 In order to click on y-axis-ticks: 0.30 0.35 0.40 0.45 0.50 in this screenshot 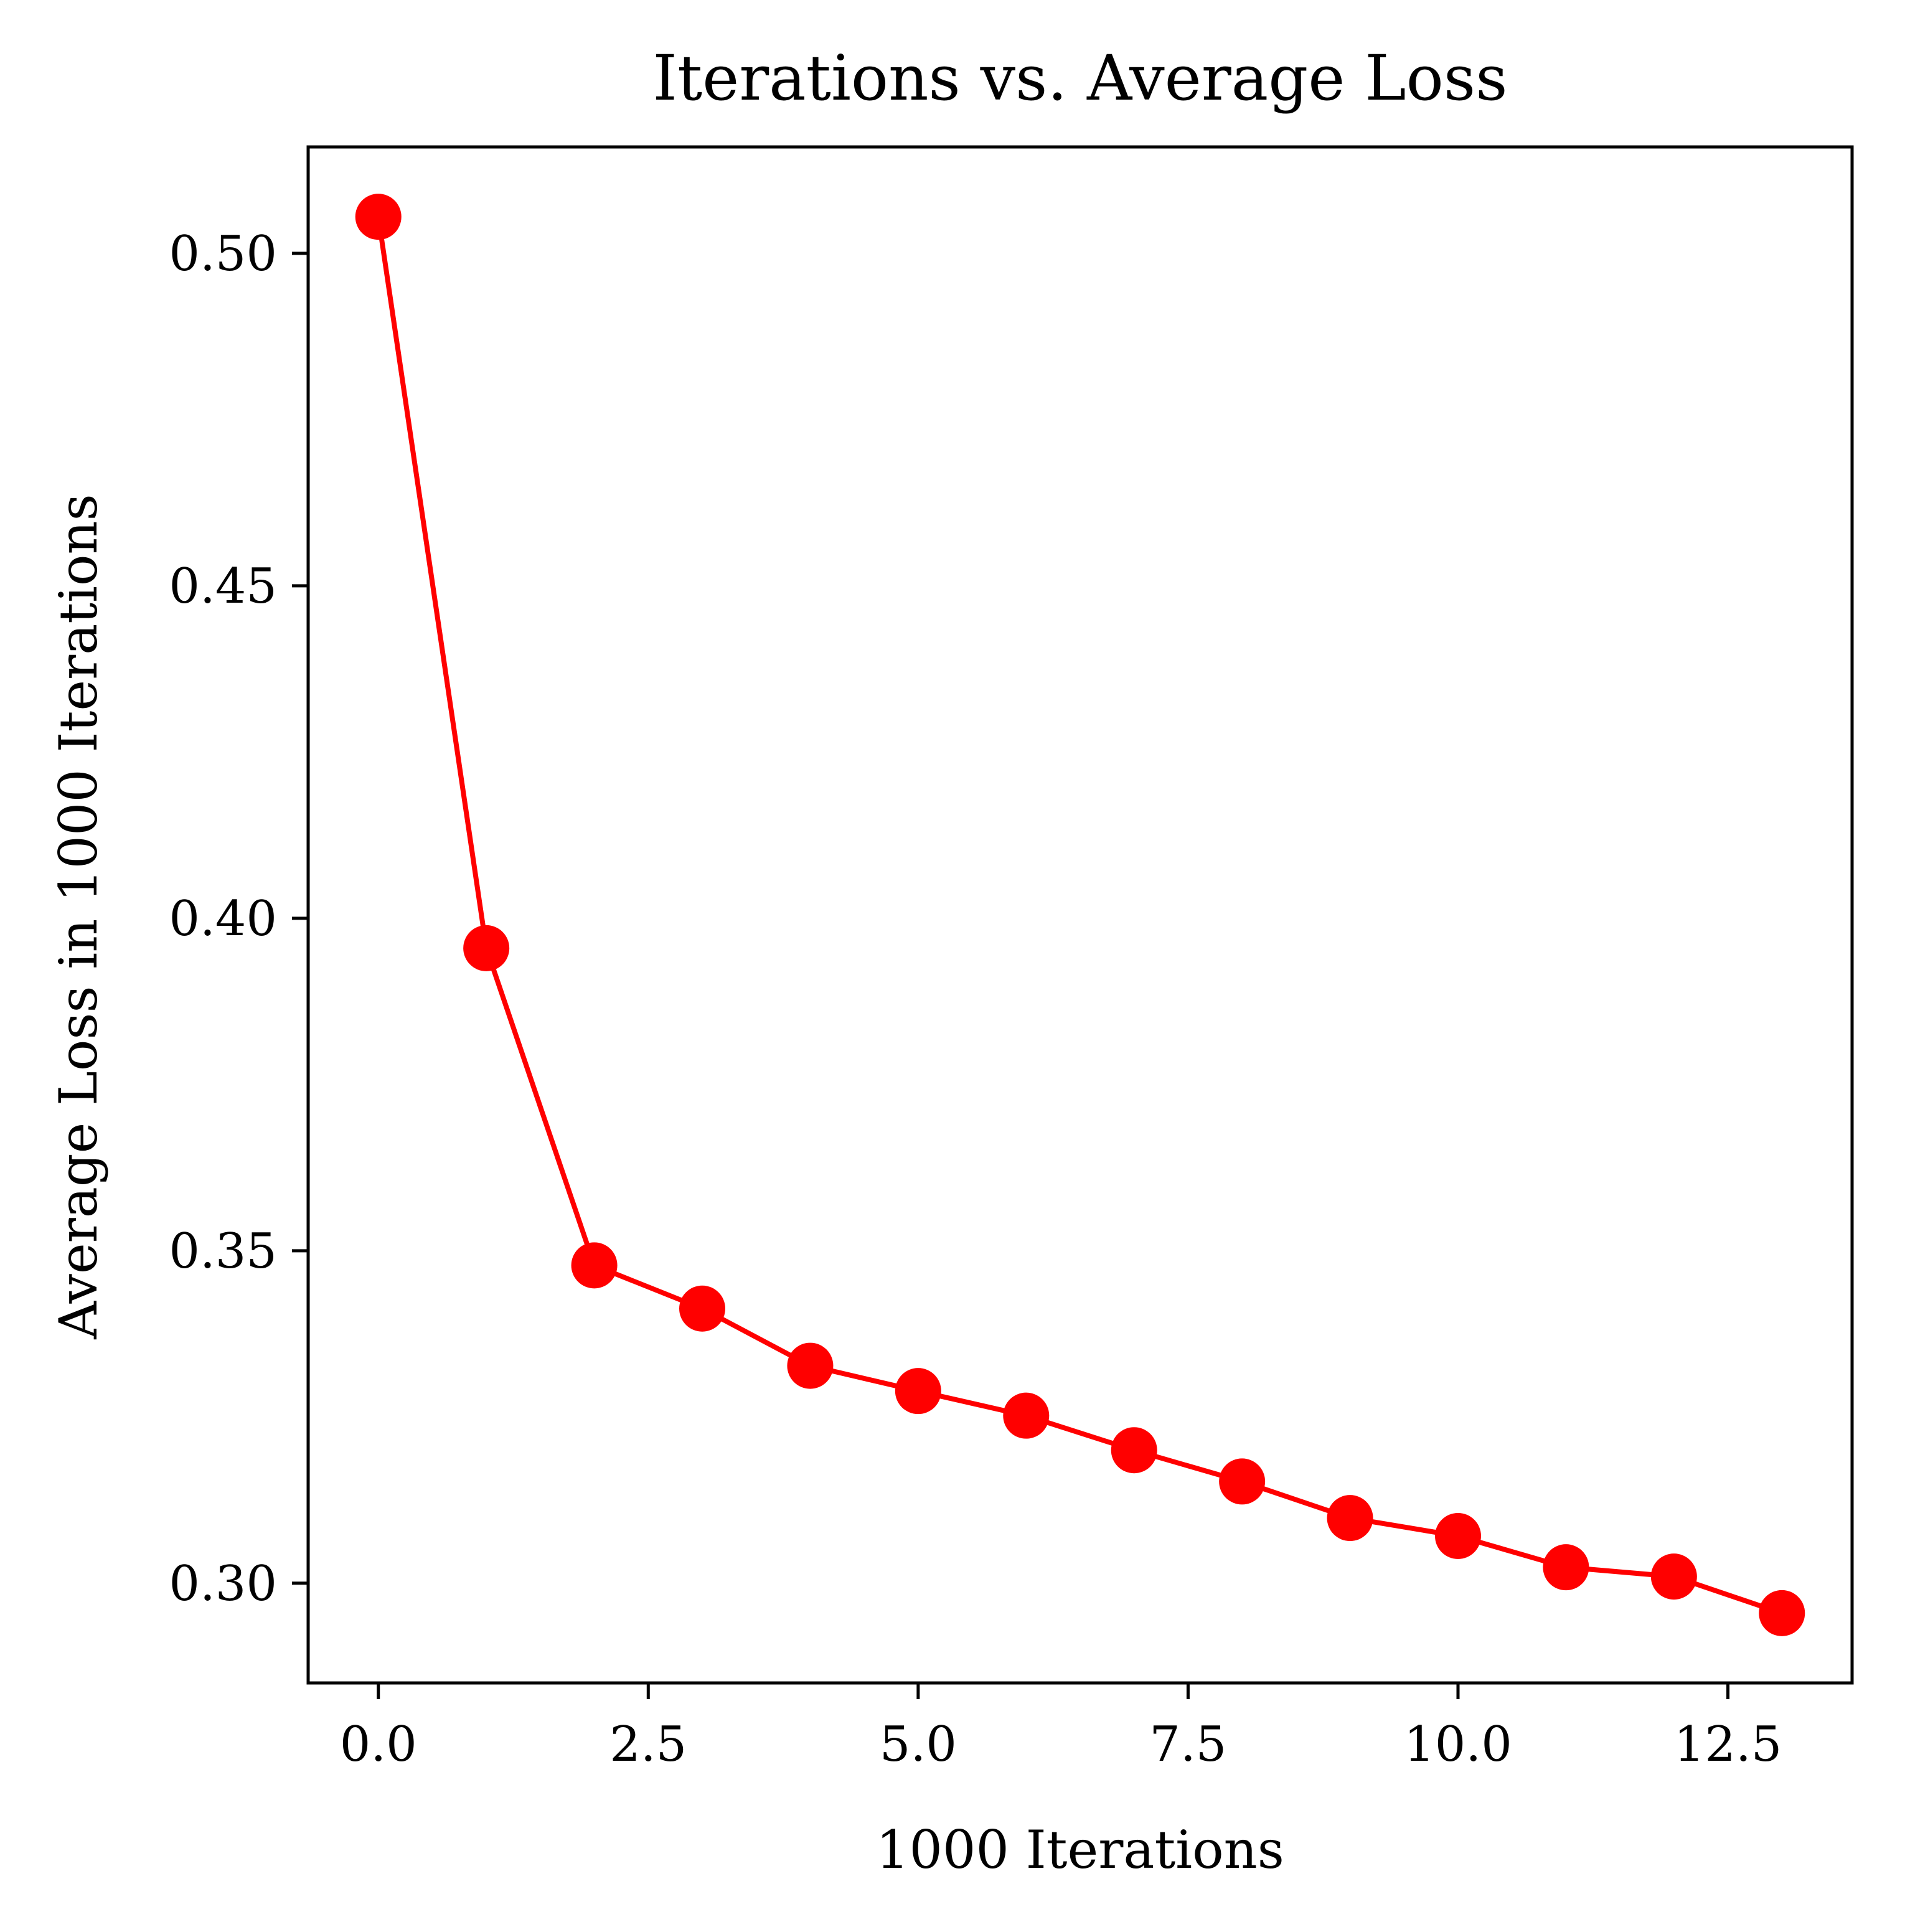, I will do `click(239, 919)`.